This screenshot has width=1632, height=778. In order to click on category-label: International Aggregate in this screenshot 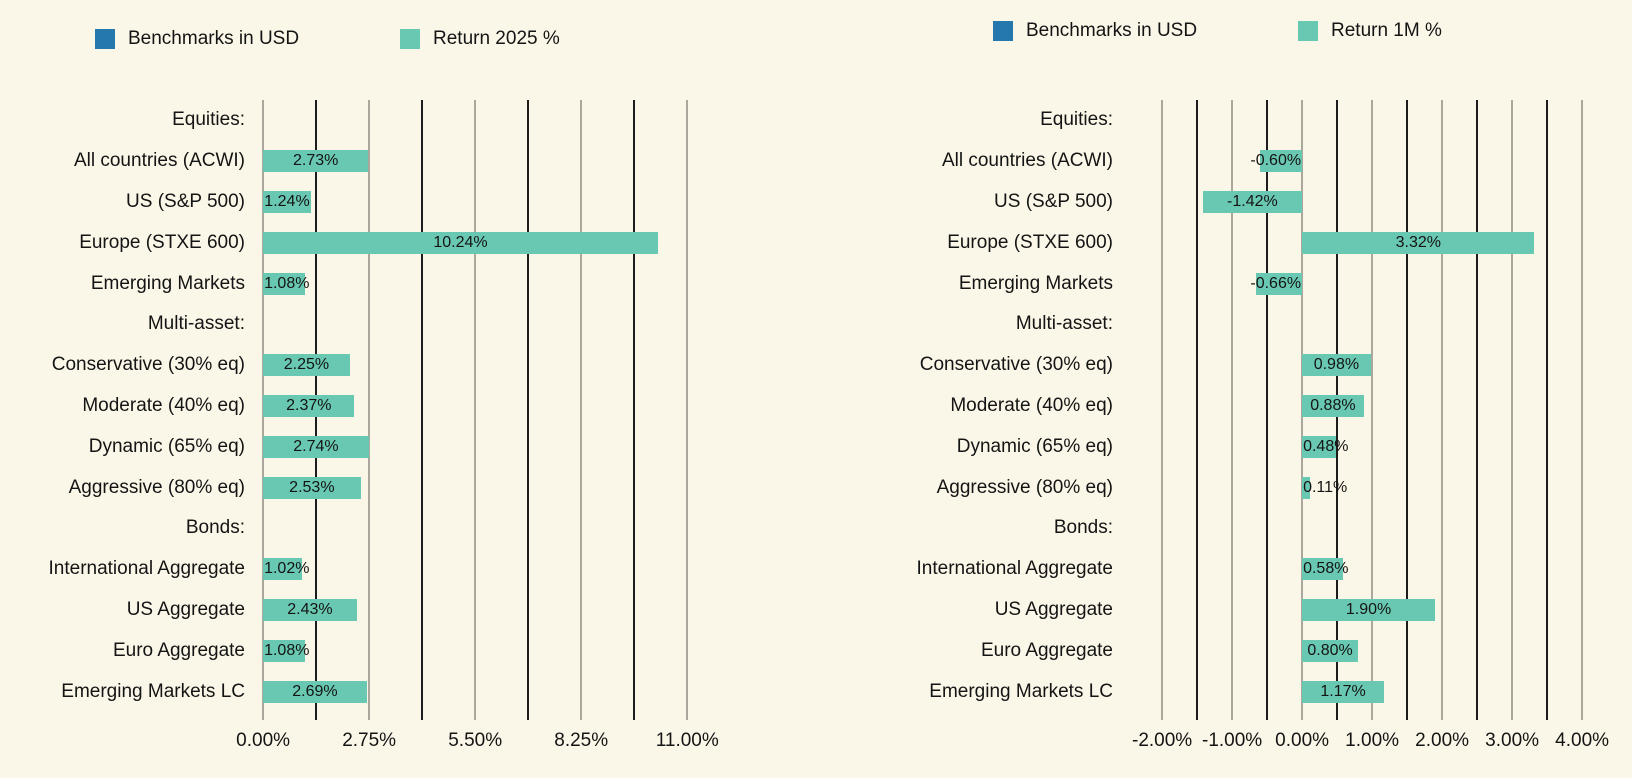, I will do `click(147, 569)`.